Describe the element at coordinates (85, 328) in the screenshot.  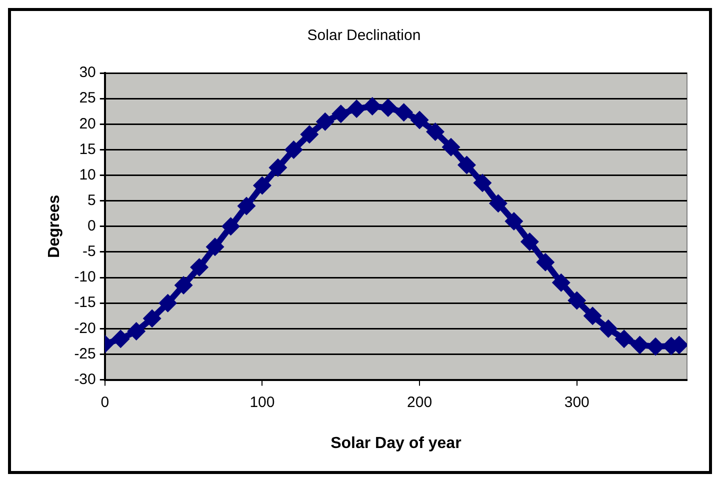
I see `y-tick-label: -20` at that location.